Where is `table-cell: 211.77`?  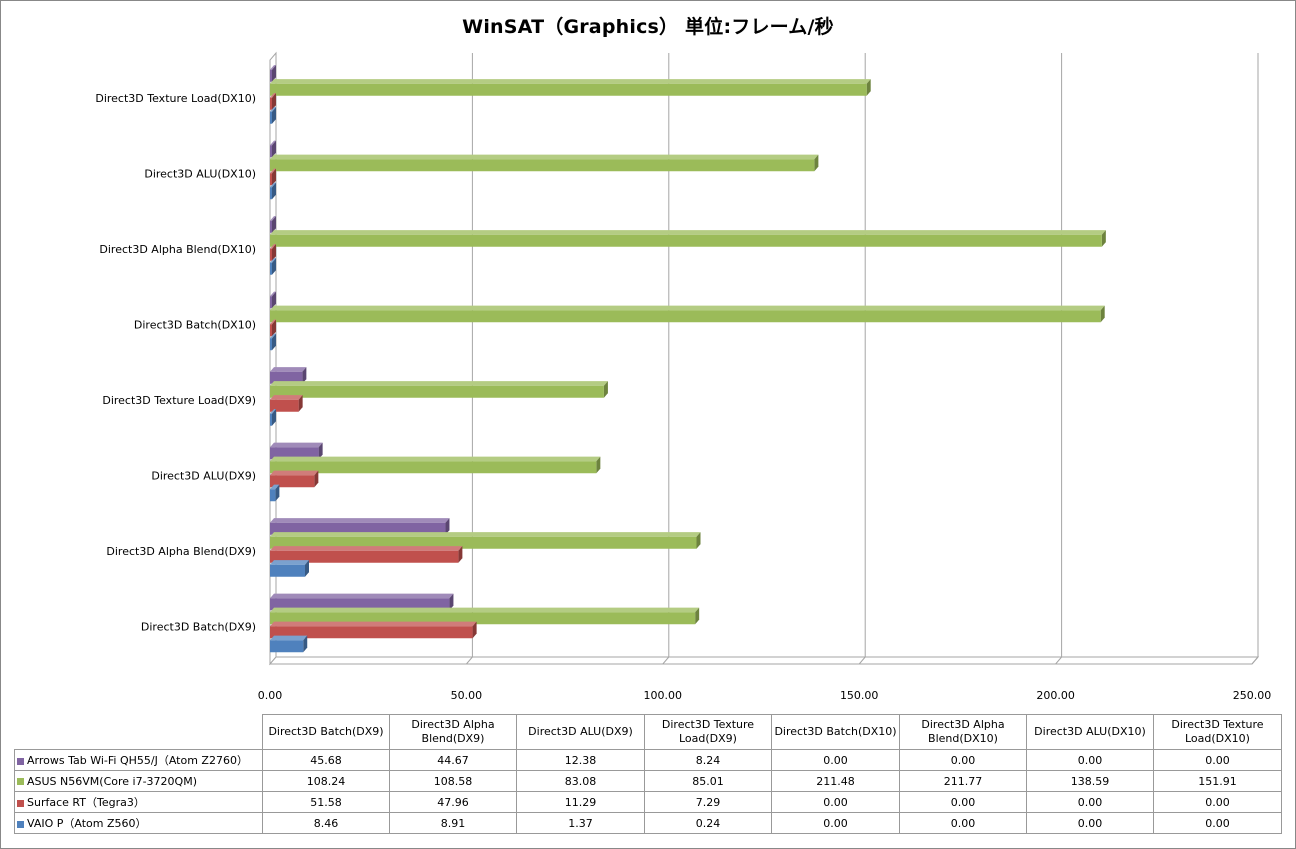 table-cell: 211.77 is located at coordinates (963, 781).